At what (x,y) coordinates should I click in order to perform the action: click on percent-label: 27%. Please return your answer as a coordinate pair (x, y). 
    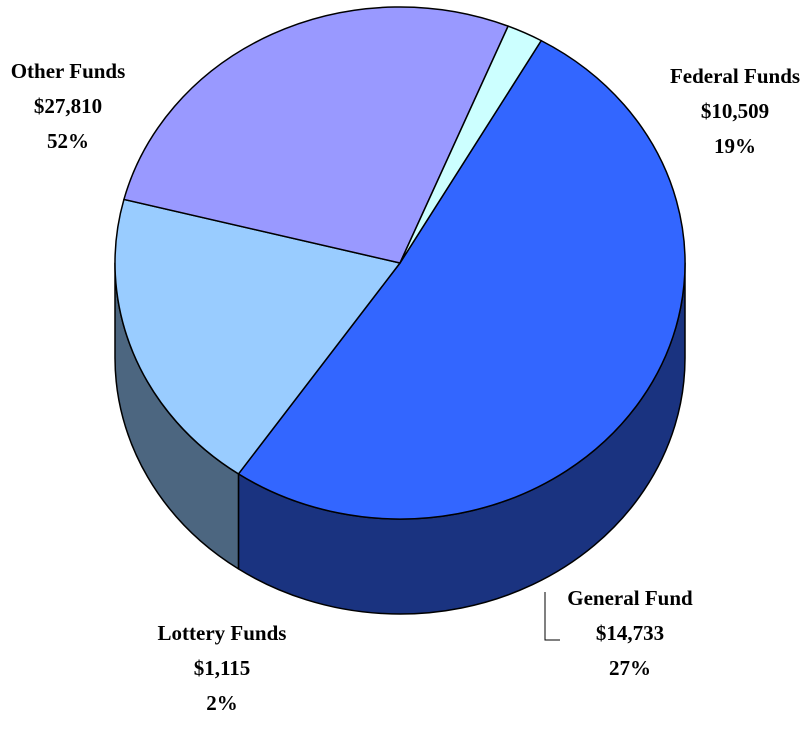
    Looking at the image, I should click on (630, 668).